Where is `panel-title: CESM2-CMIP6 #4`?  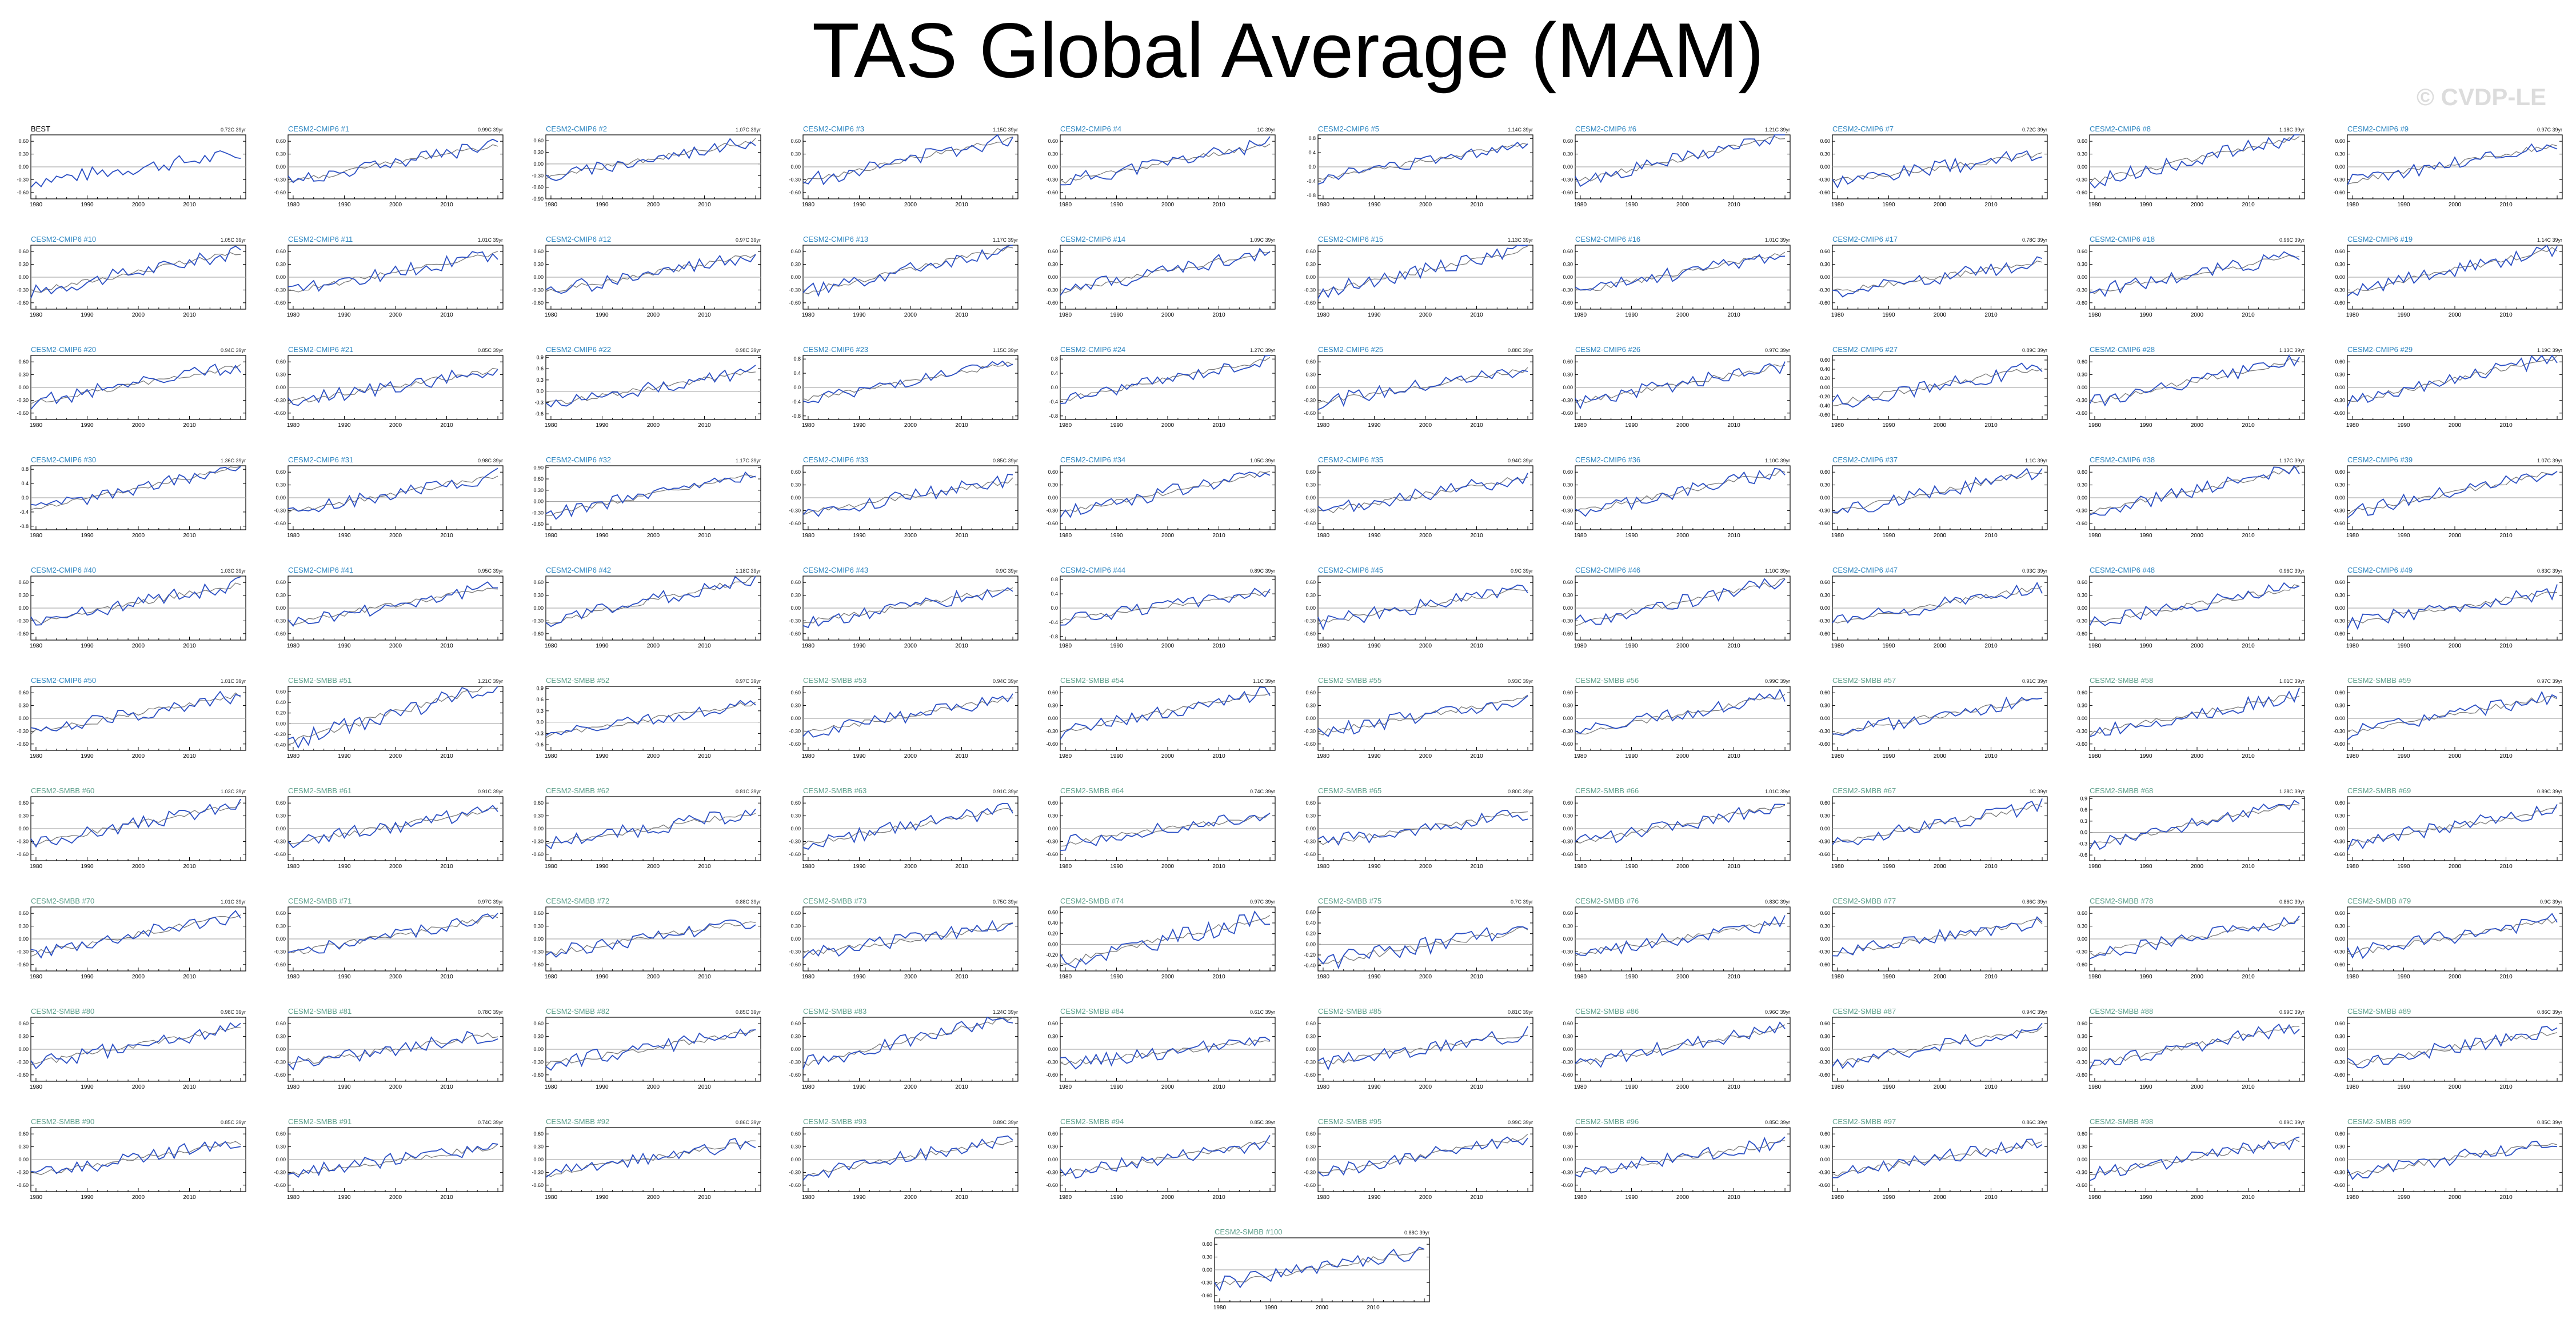
panel-title: CESM2-CMIP6 #4 is located at coordinates (1090, 129).